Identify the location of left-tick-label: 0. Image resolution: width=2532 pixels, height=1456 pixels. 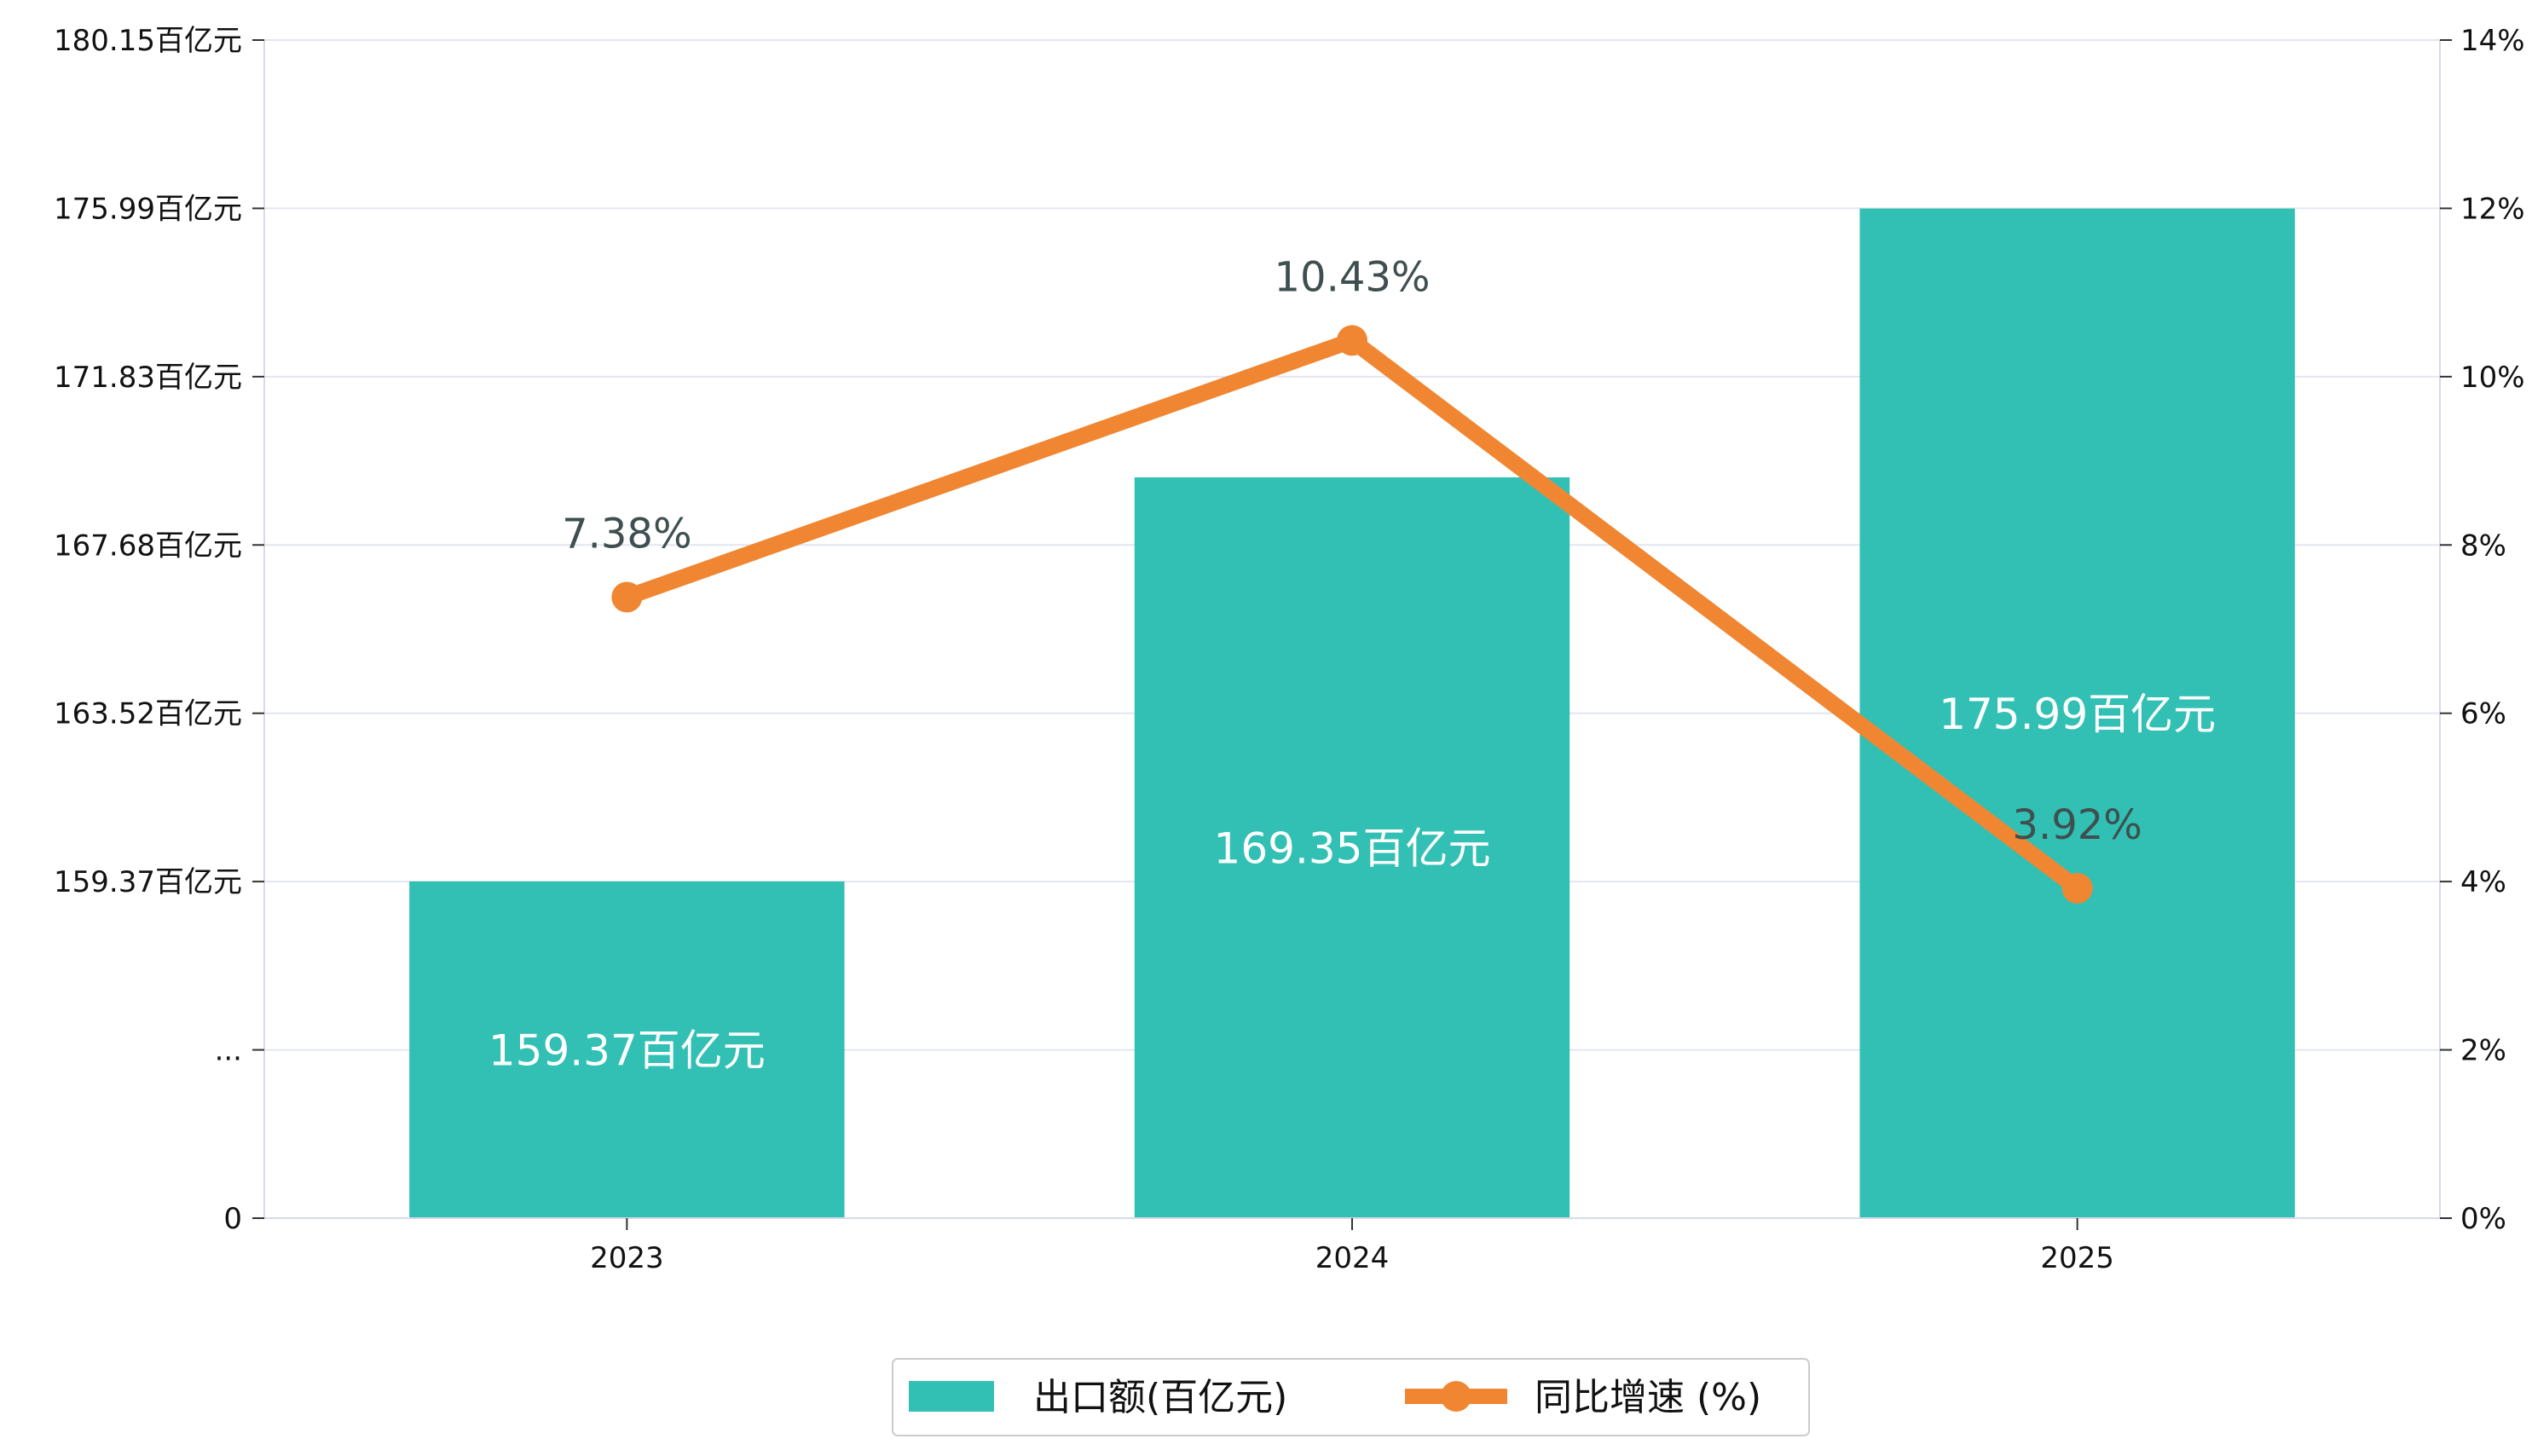
(233, 1219).